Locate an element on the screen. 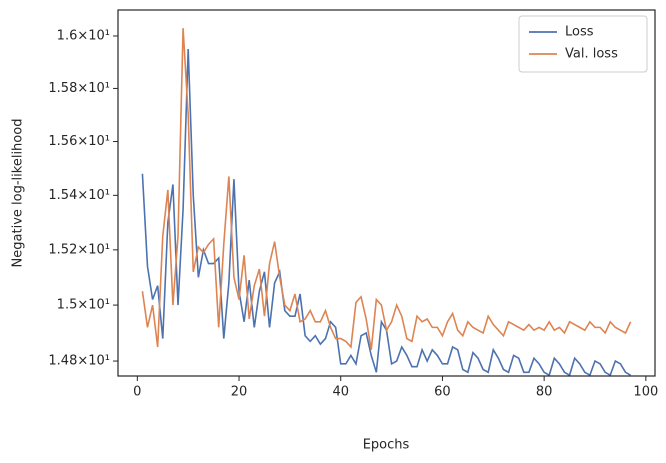 The image size is (666, 463). y-tick-label: 1.5×10¹ is located at coordinates (83, 305).